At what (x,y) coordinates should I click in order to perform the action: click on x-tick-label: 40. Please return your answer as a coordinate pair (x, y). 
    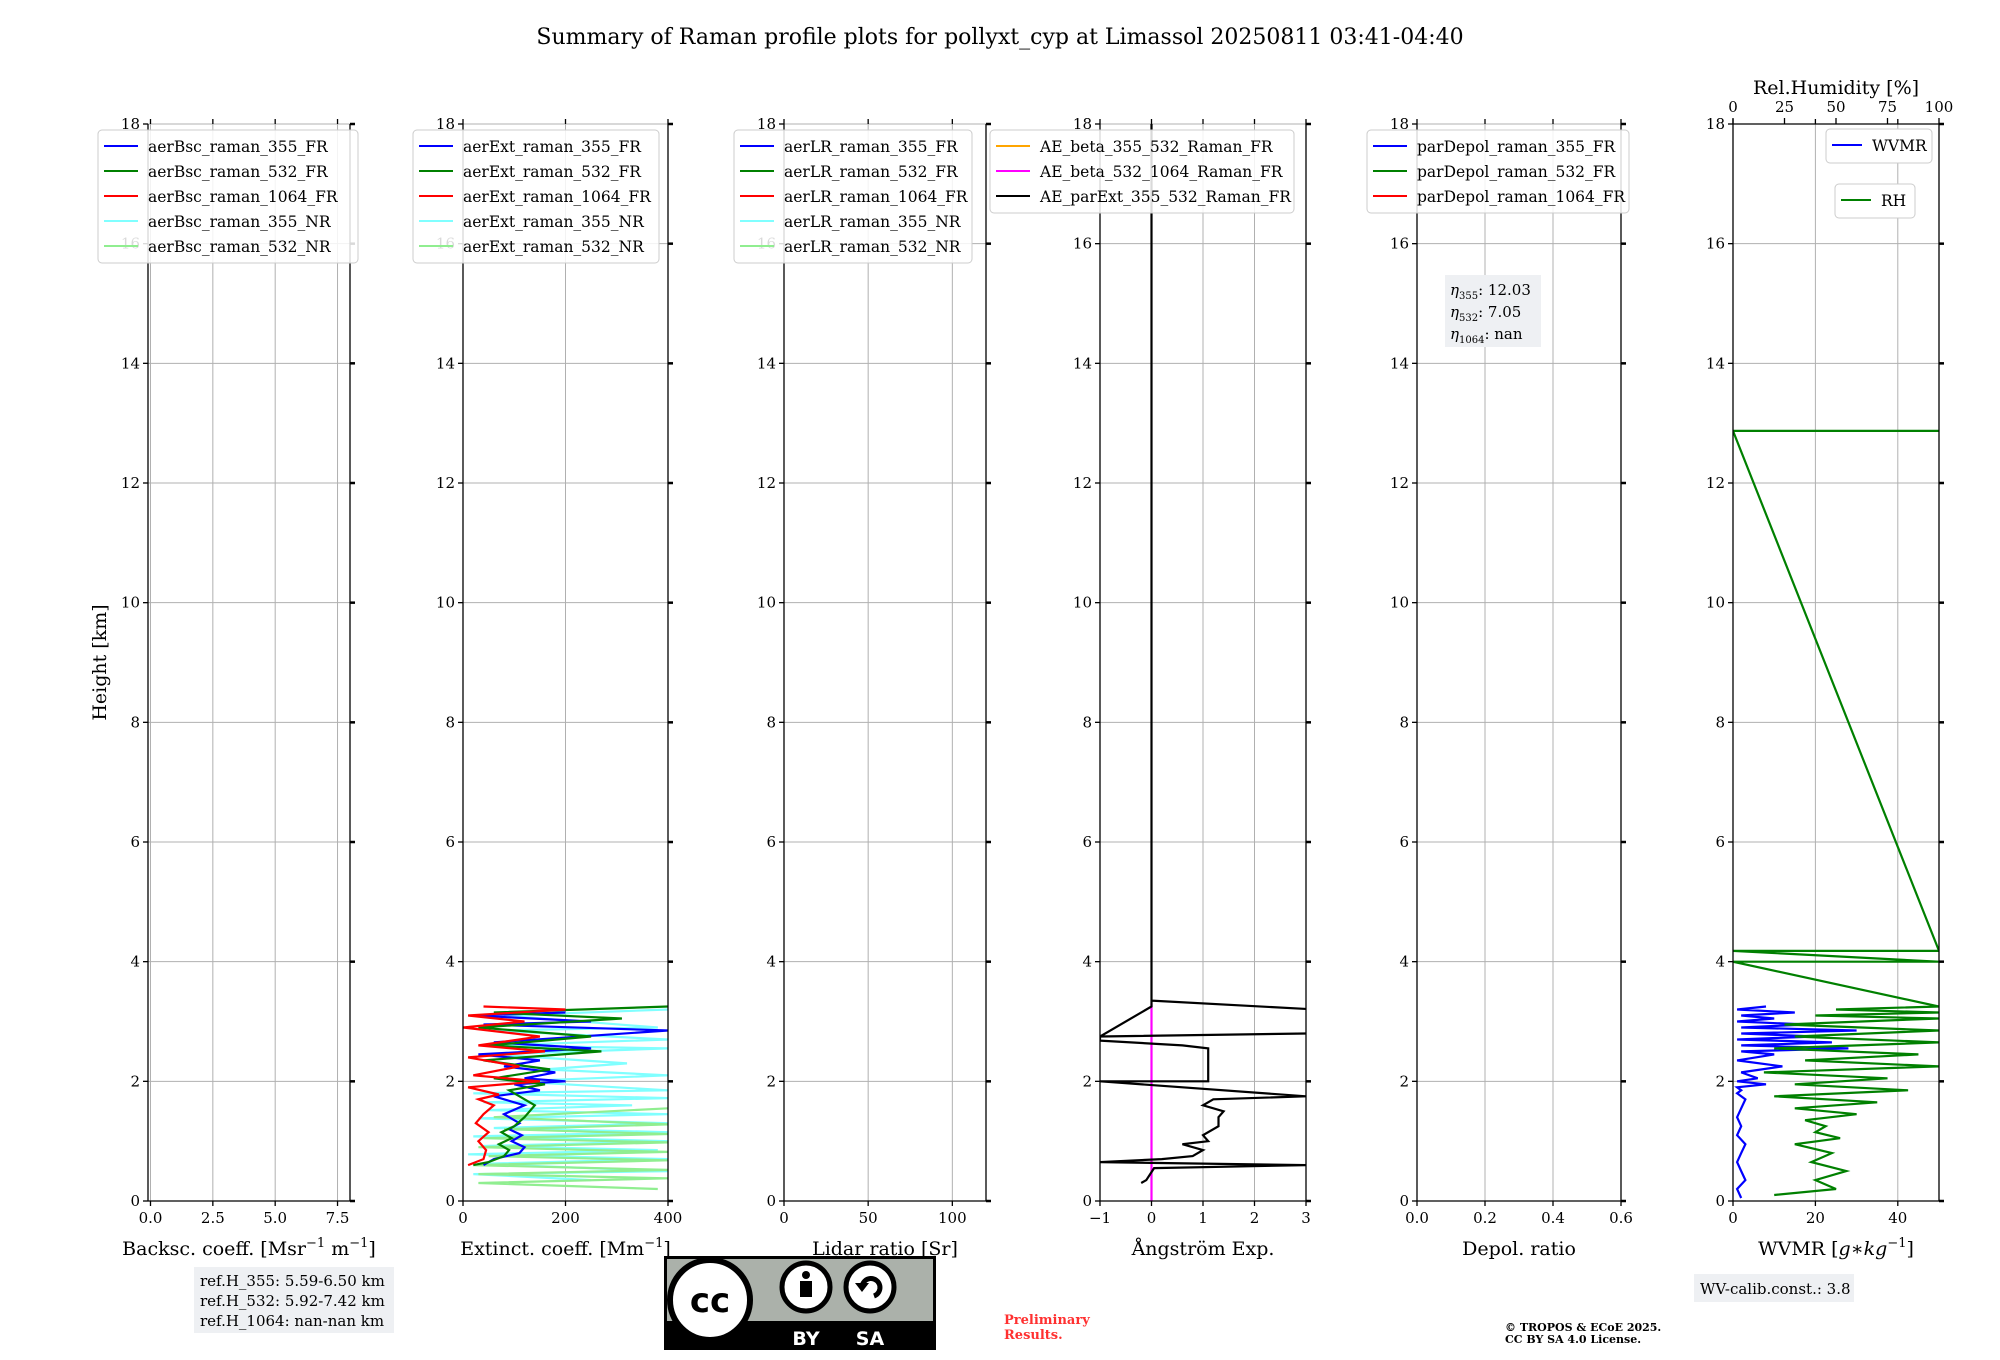
    Looking at the image, I should click on (1897, 1218).